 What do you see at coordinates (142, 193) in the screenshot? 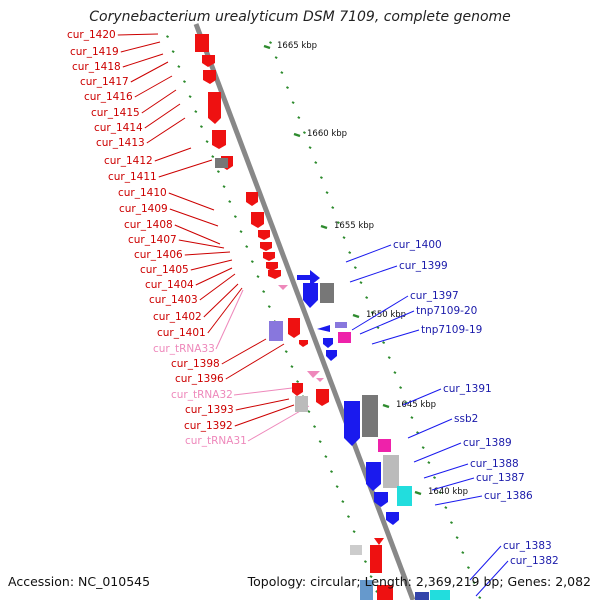
I see `gene-label-left: cur_1410` at bounding box center [142, 193].